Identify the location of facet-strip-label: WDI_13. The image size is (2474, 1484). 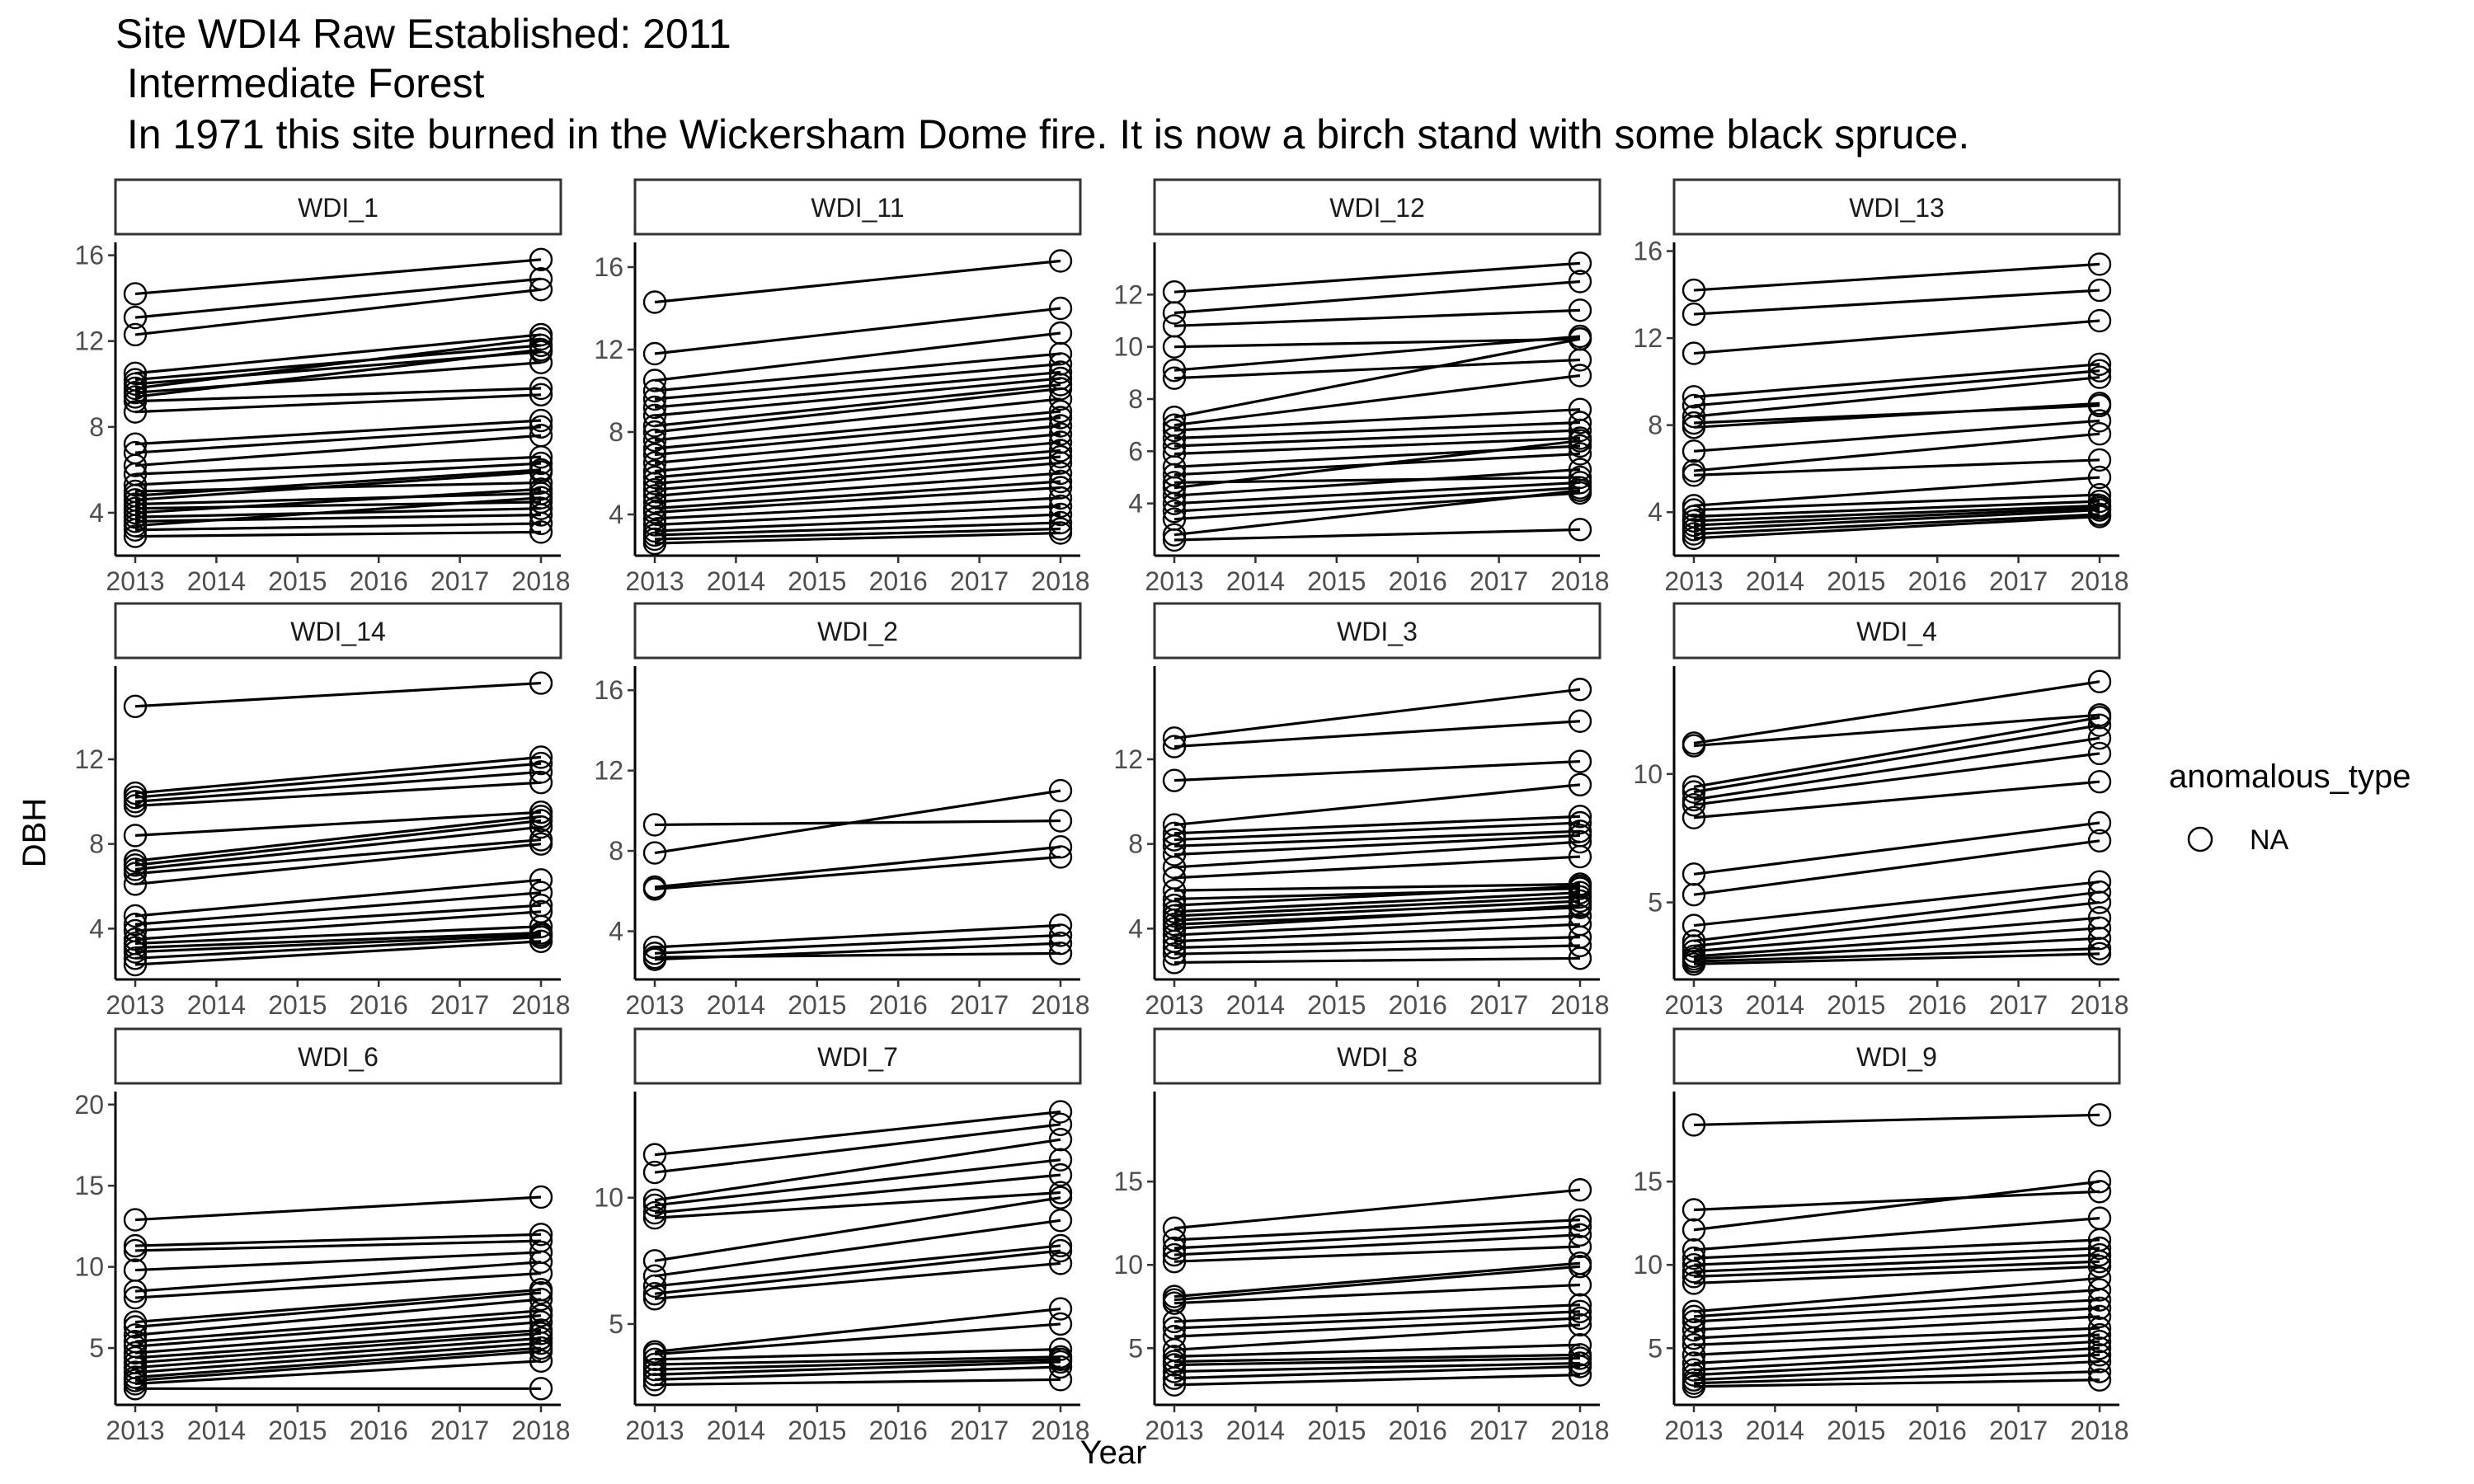
(1897, 208).